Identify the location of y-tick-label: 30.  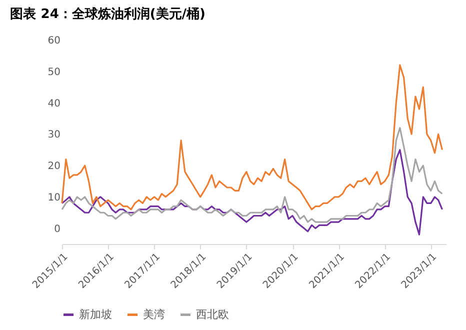
(54, 135).